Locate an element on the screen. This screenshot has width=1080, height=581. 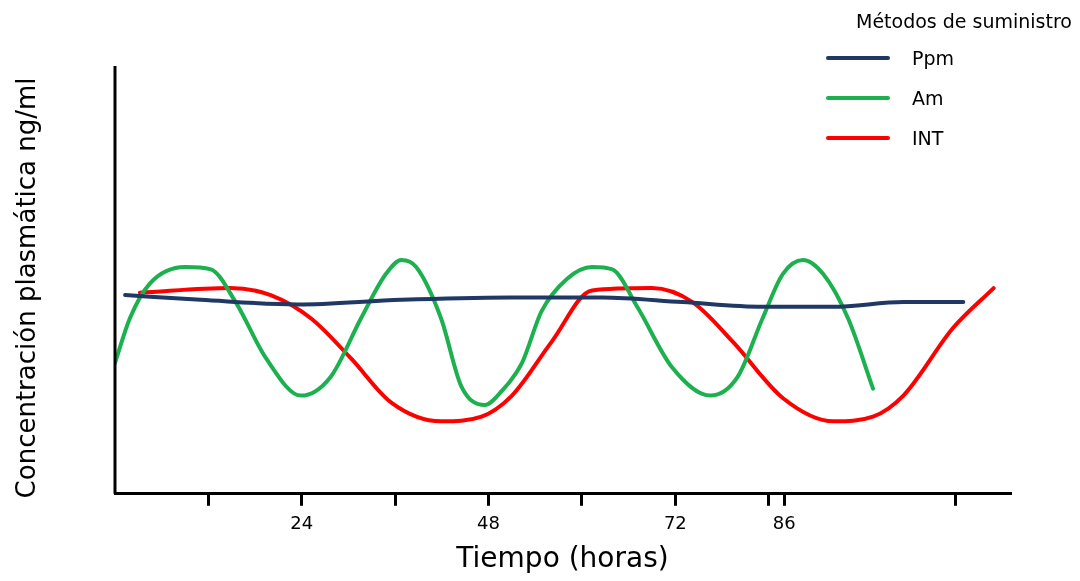
x-tick-label: 24 is located at coordinates (302, 523).